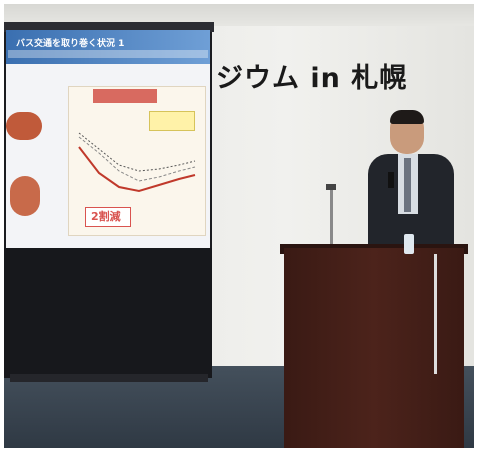  I want to click on chart-lines, so click(137, 162).